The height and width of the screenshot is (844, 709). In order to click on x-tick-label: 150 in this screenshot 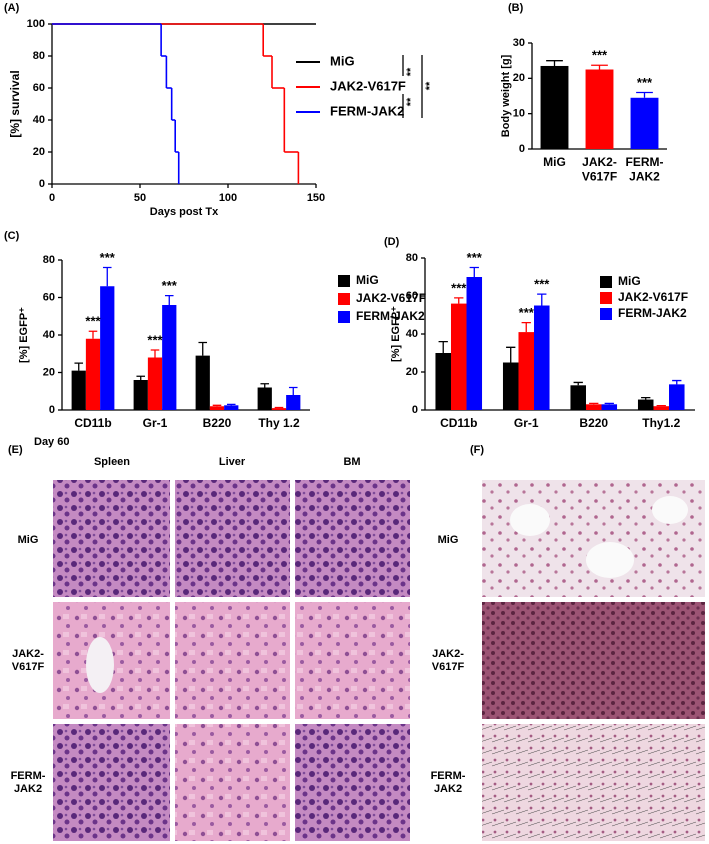, I will do `click(316, 198)`.